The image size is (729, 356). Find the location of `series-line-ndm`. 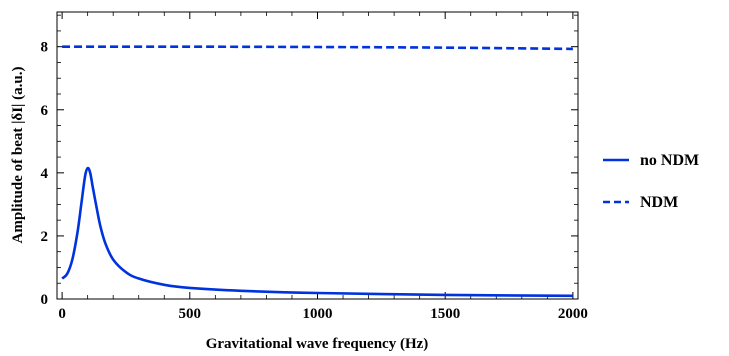

series-line-ndm is located at coordinates (317, 48).